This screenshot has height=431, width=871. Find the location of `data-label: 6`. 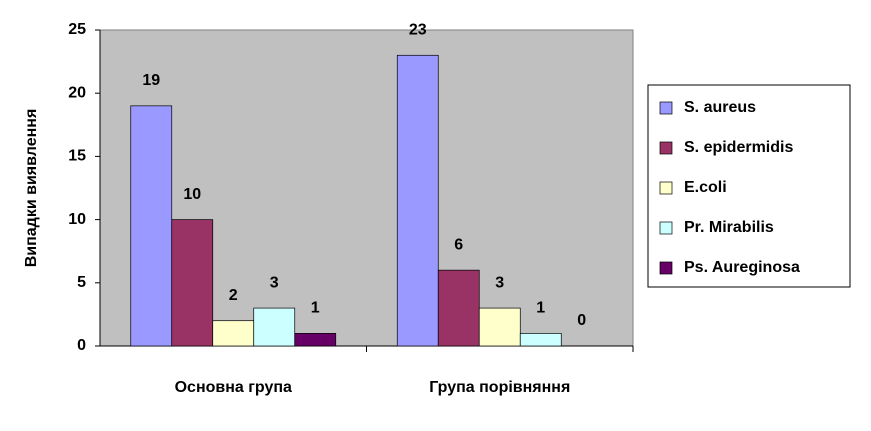

data-label: 6 is located at coordinates (458, 244).